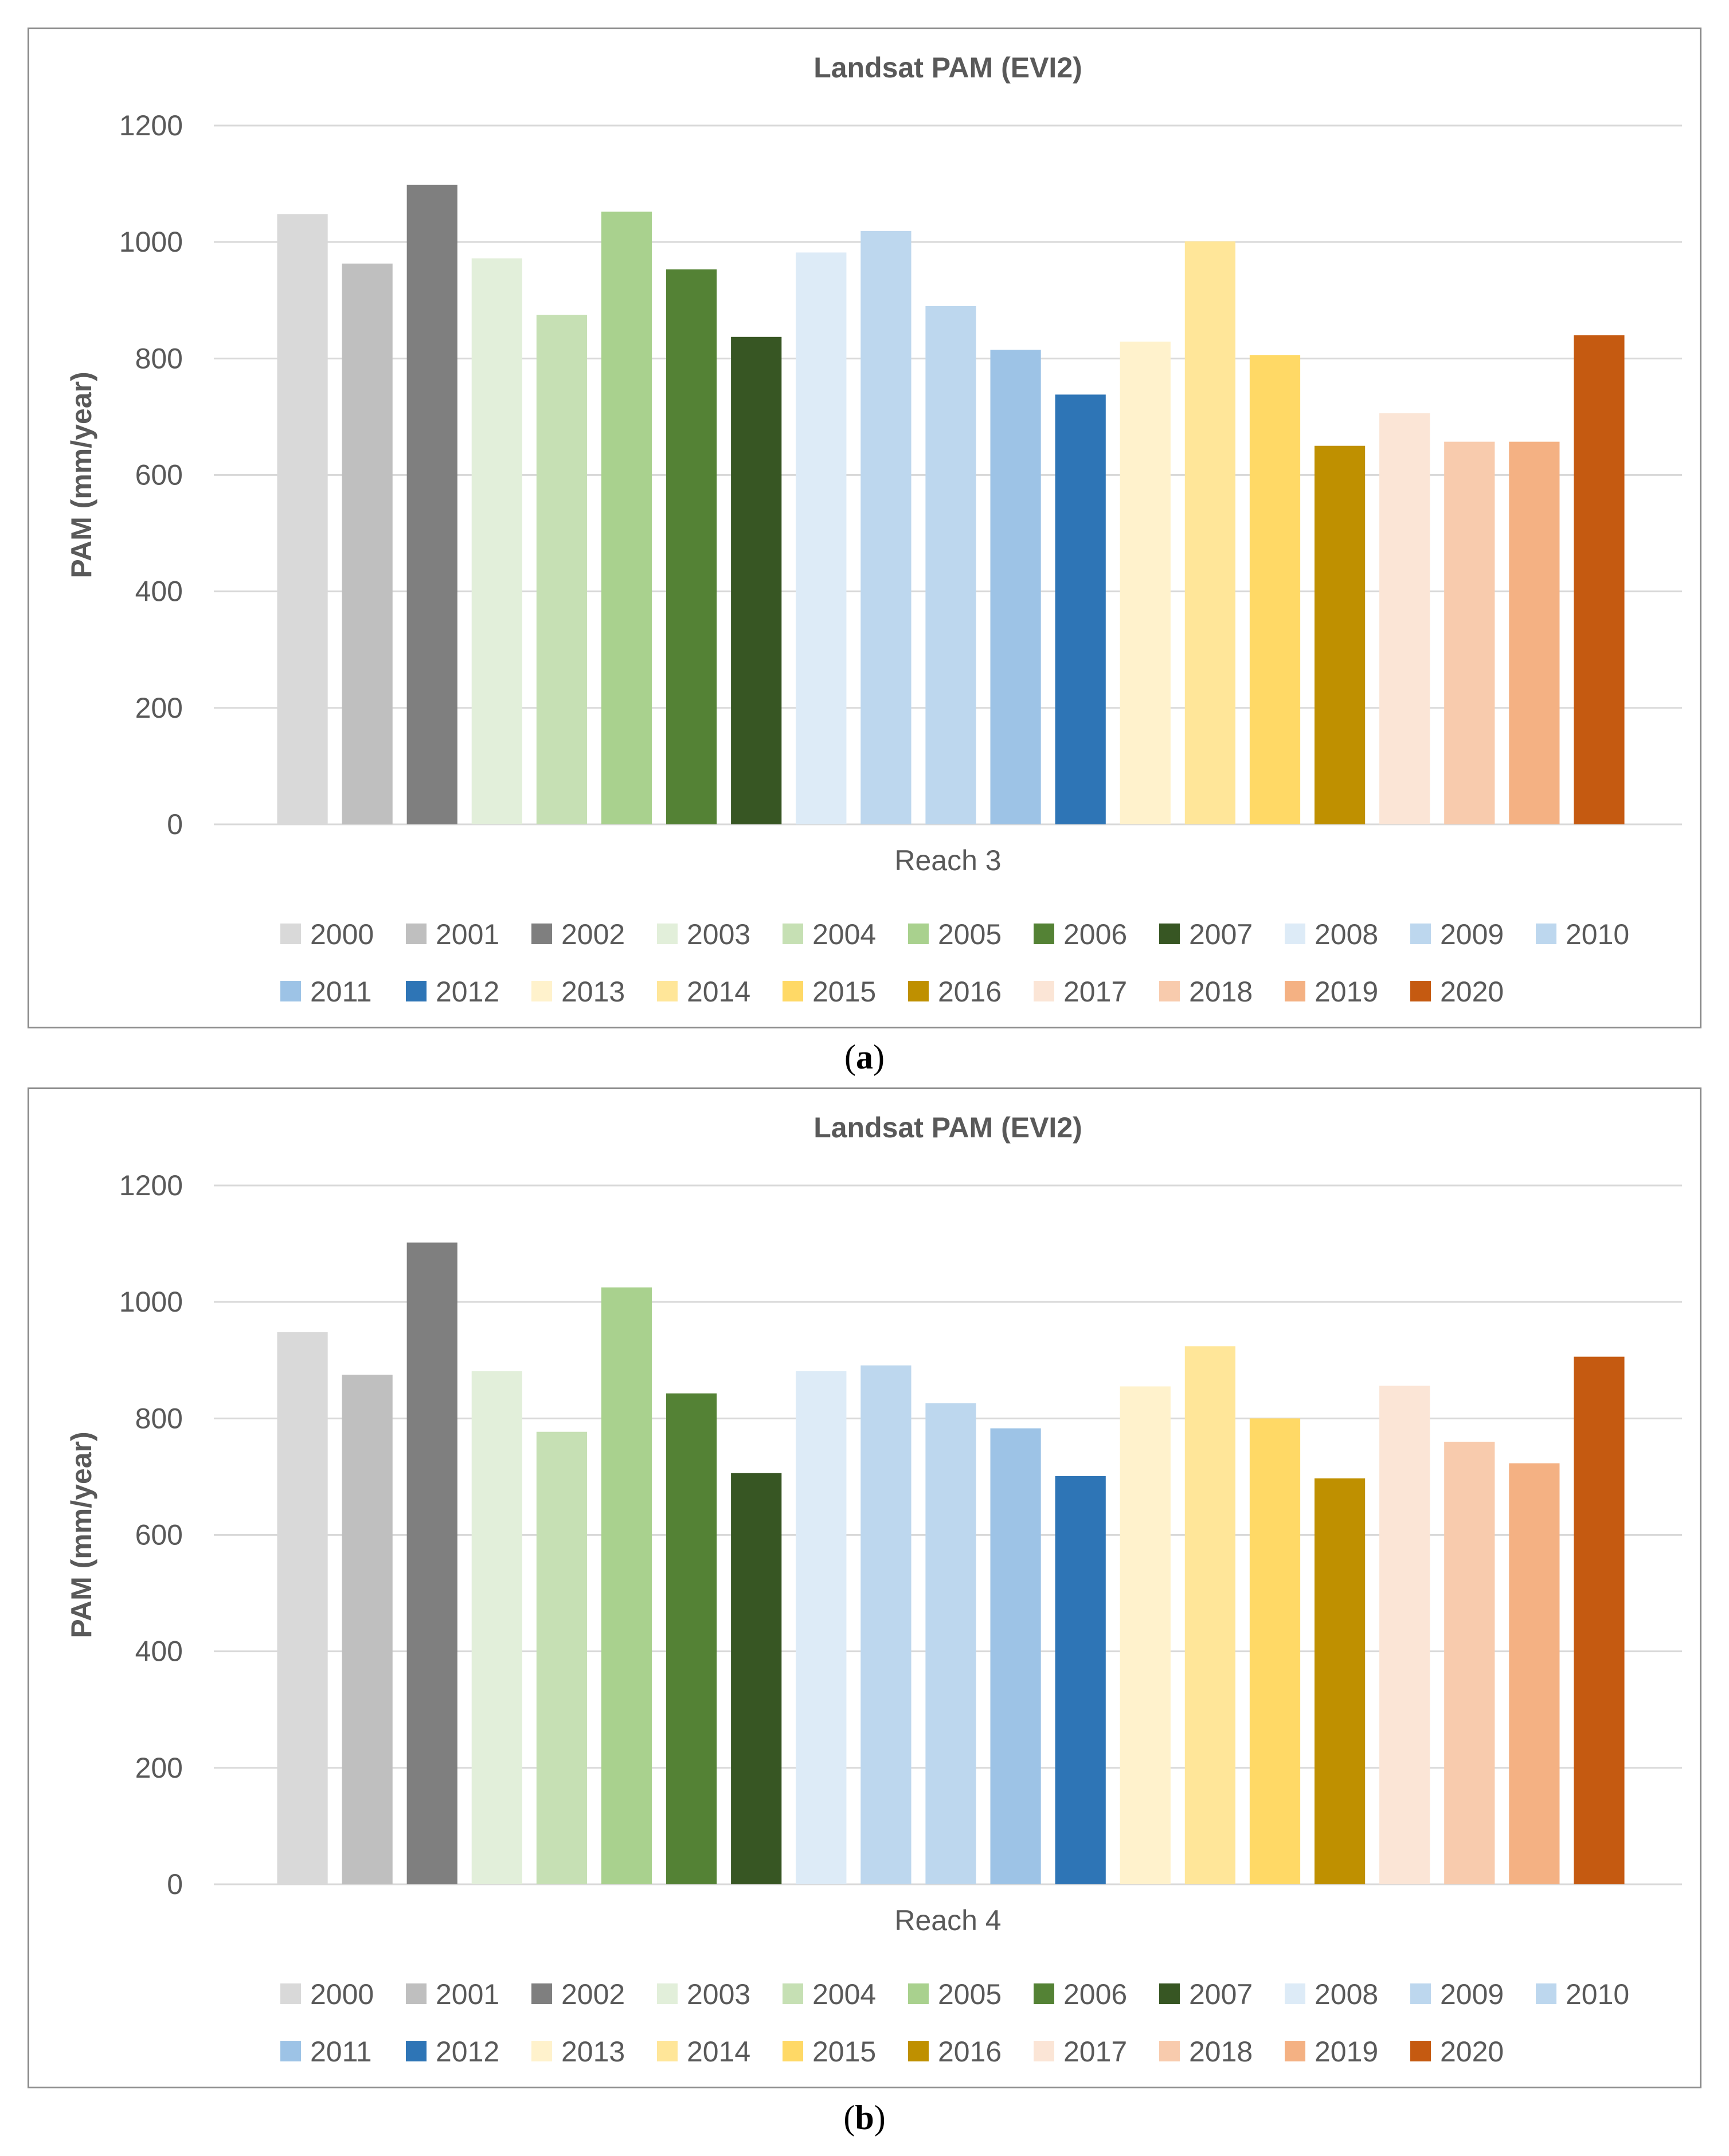 This screenshot has height=2156, width=1729. What do you see at coordinates (290, 1994) in the screenshot?
I see `legend-swatch-2000` at bounding box center [290, 1994].